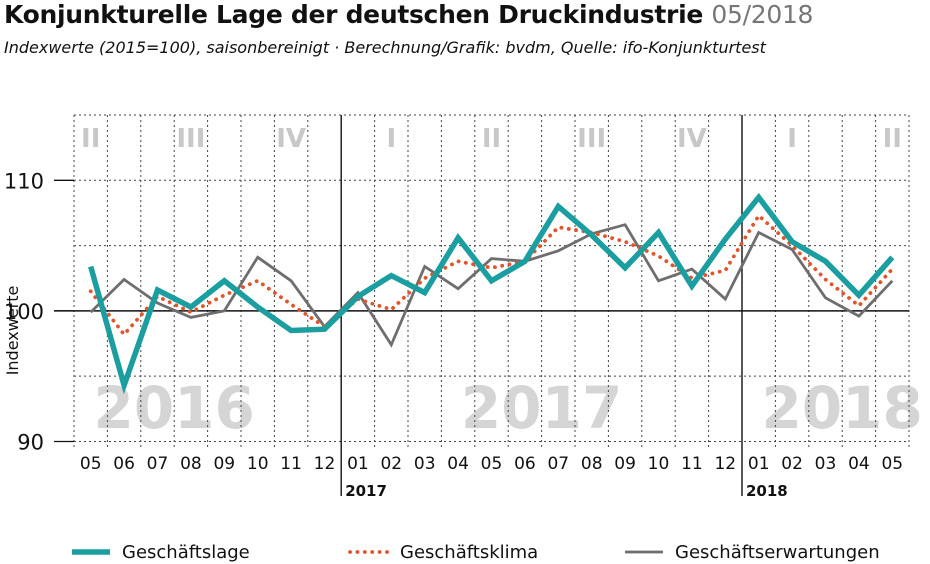 The image size is (930, 564). What do you see at coordinates (12, 331) in the screenshot?
I see `y-axis-label: Indexwerte` at bounding box center [12, 331].